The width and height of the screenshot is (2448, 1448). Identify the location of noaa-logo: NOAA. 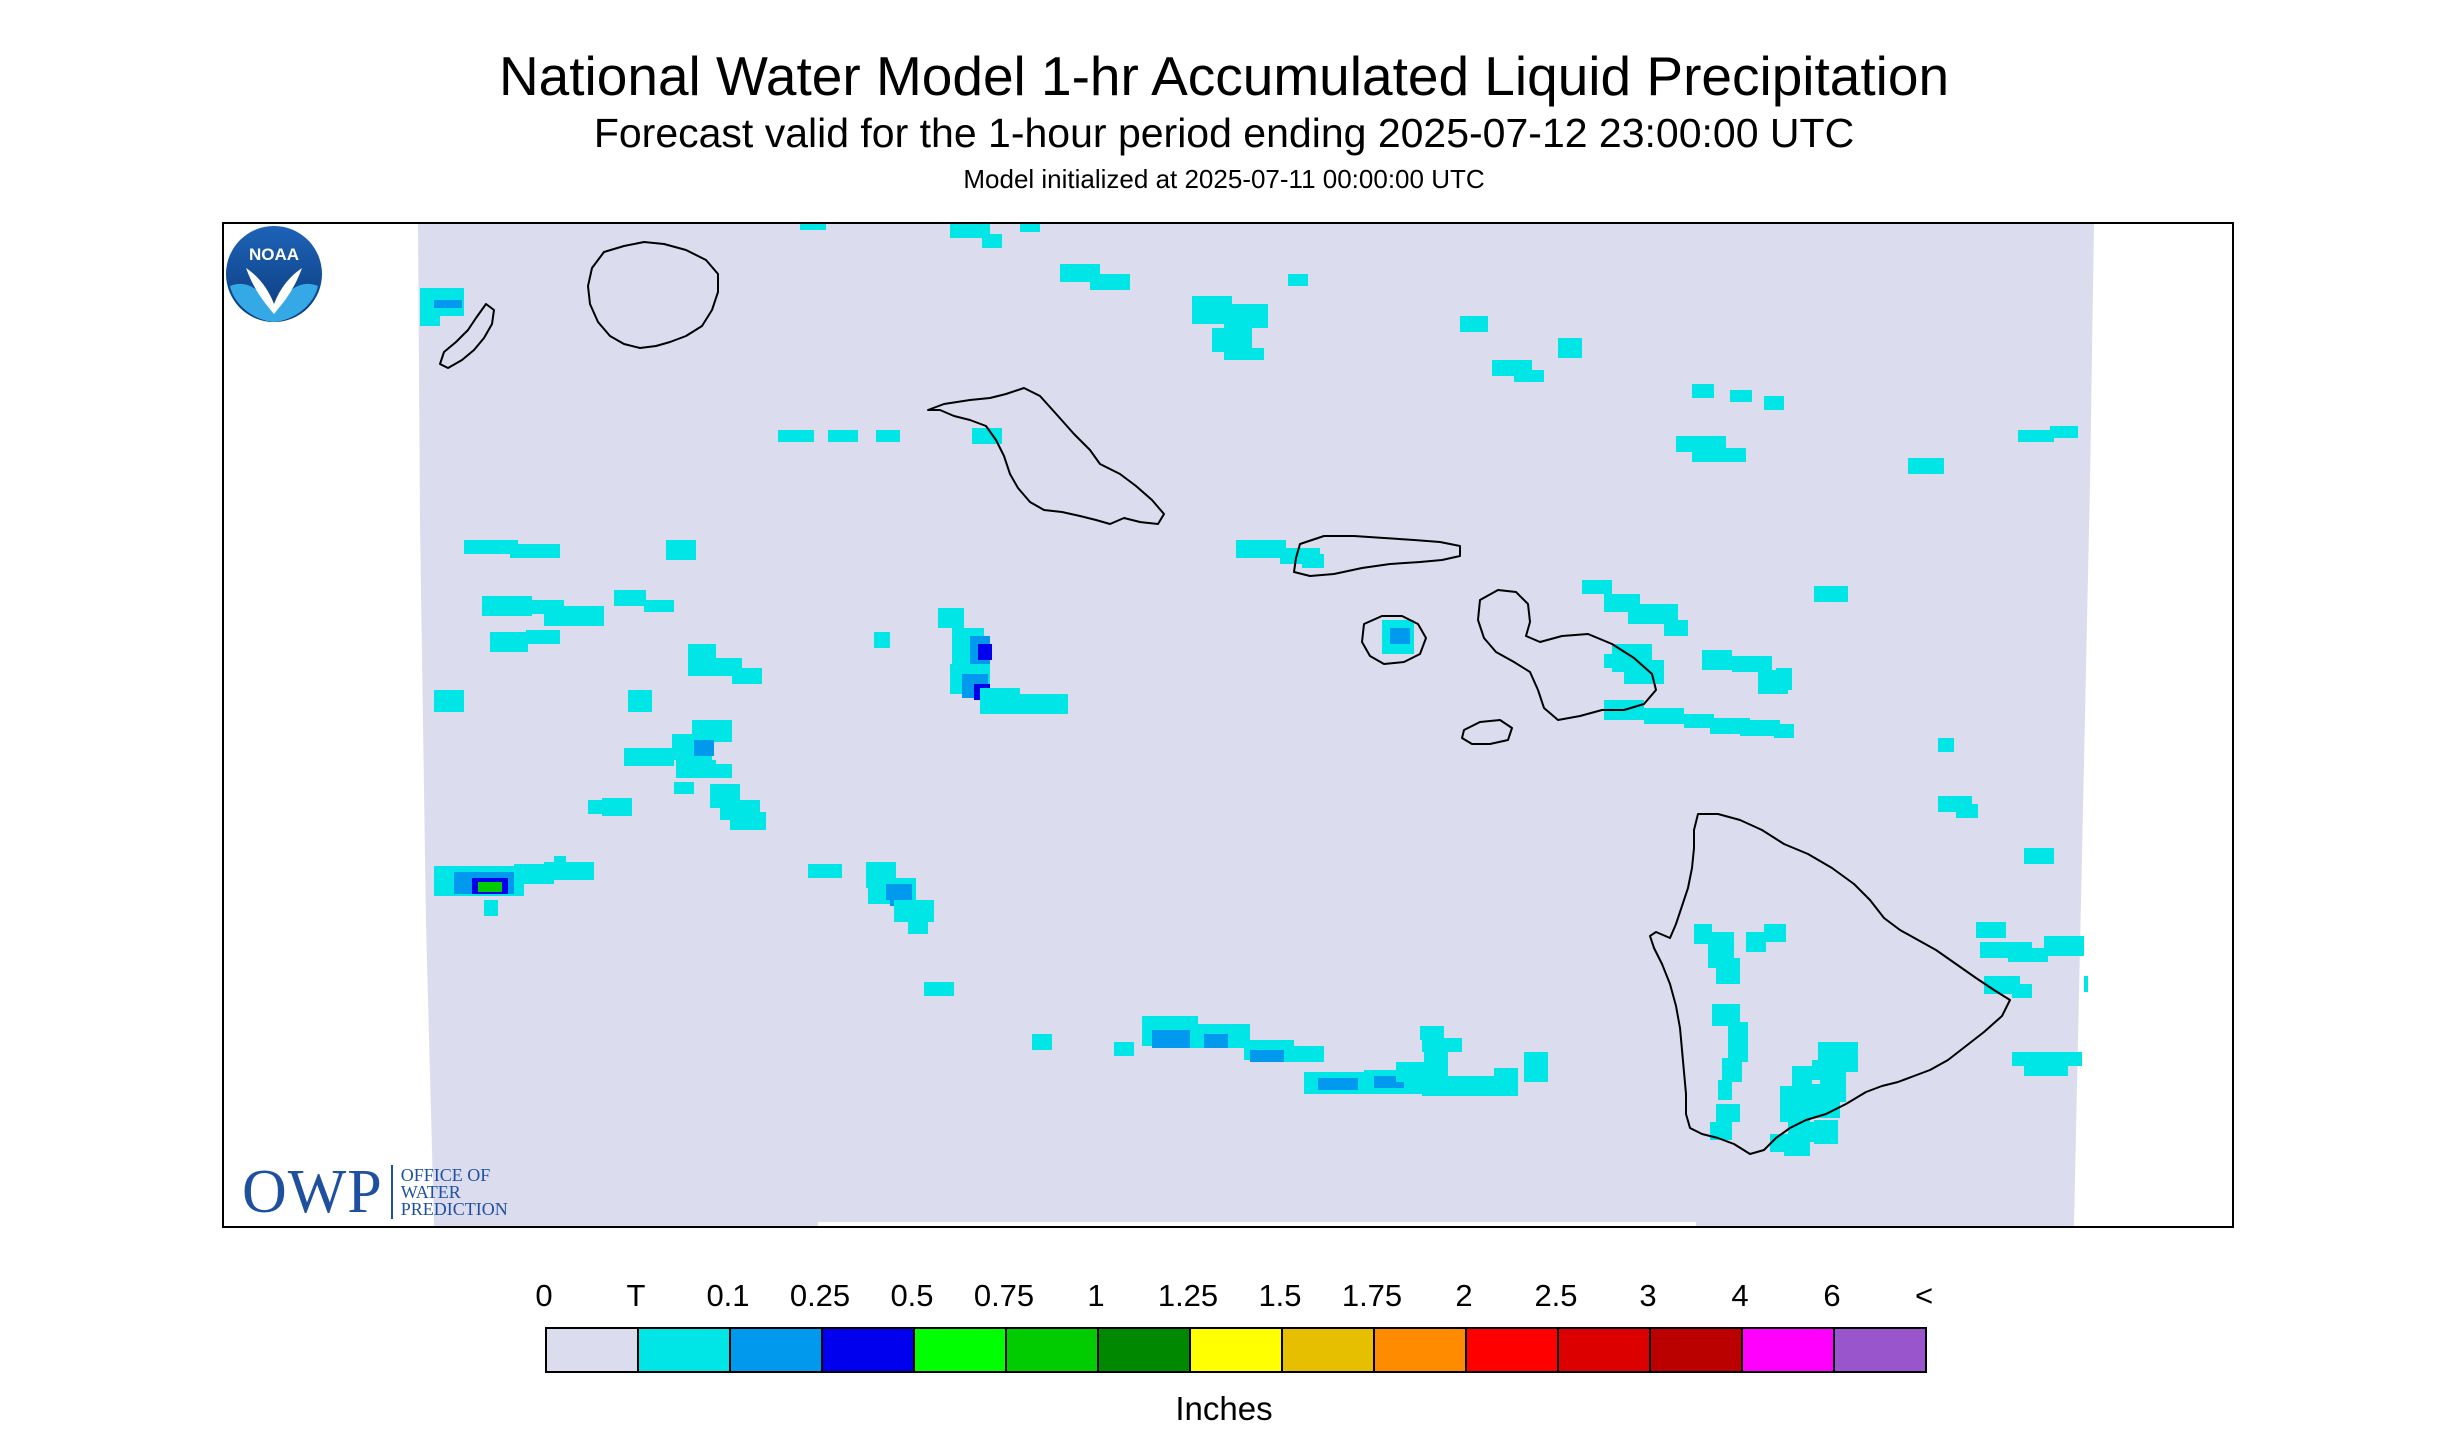
(274, 274).